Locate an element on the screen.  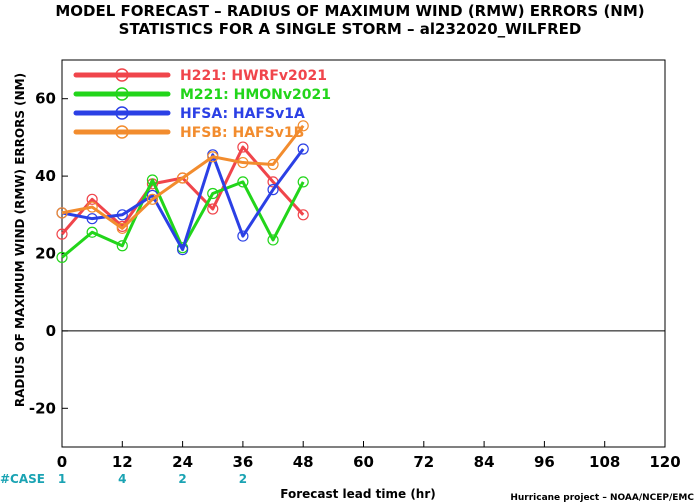
legend-entry: M221: HMONv2021 is located at coordinates (255, 95).